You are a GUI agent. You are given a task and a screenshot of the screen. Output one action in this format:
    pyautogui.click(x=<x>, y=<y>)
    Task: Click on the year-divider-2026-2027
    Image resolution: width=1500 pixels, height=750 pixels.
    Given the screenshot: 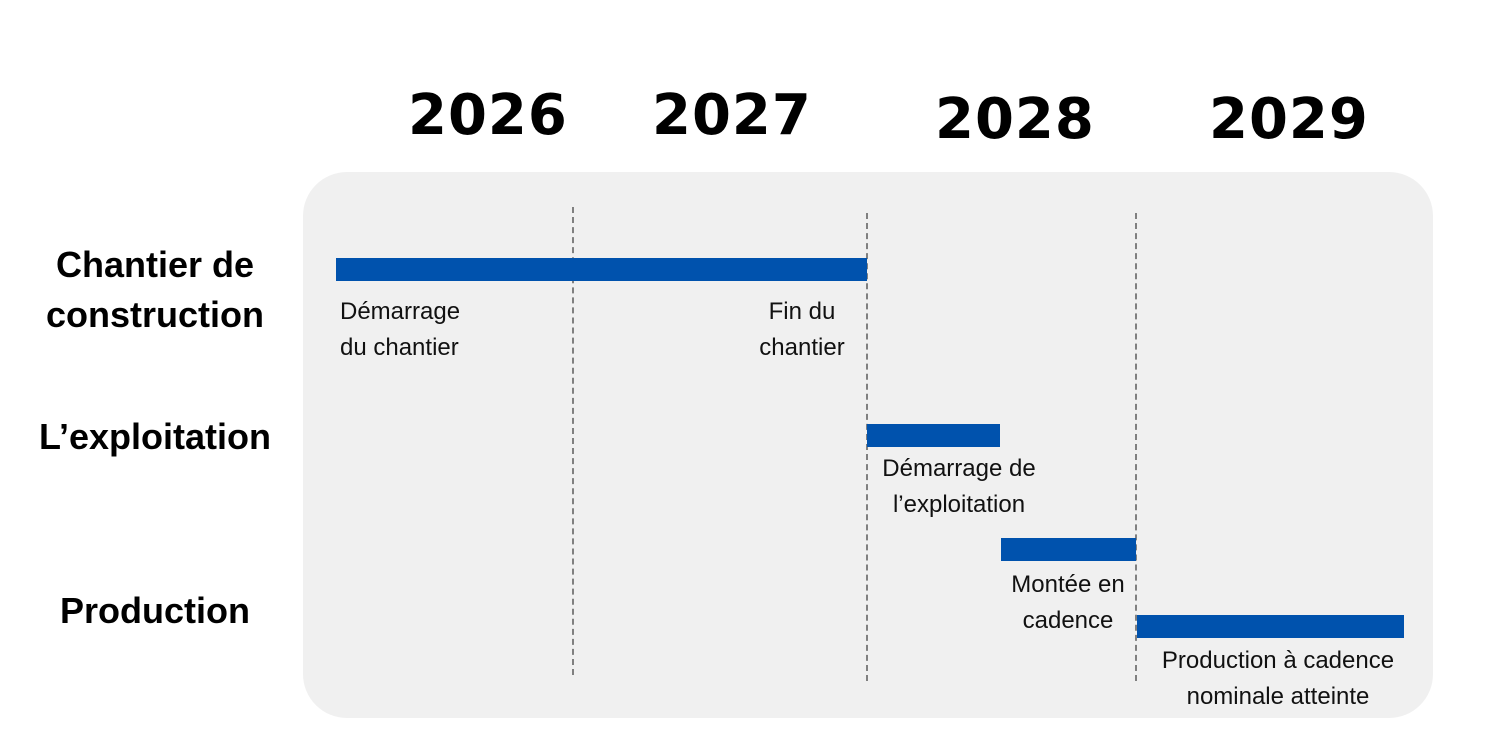 What is the action you would take?
    pyautogui.click(x=573, y=441)
    